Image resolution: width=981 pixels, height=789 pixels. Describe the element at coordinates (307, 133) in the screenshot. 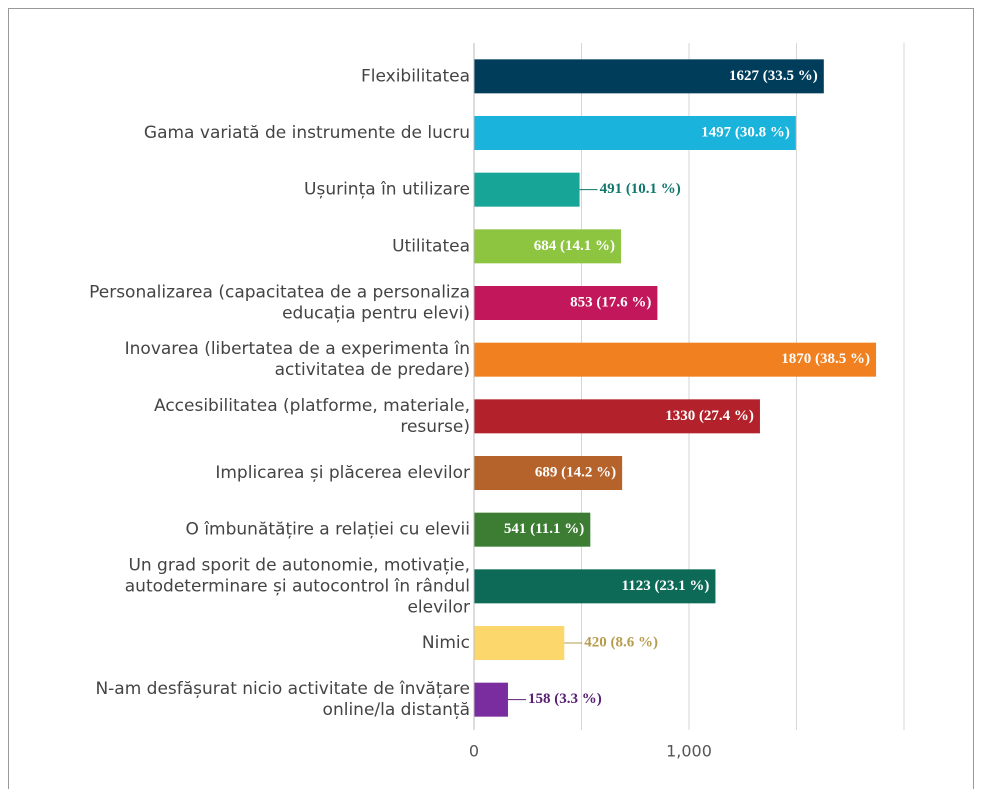

I see `category-label: Gama variată de instrumente de lucru` at that location.